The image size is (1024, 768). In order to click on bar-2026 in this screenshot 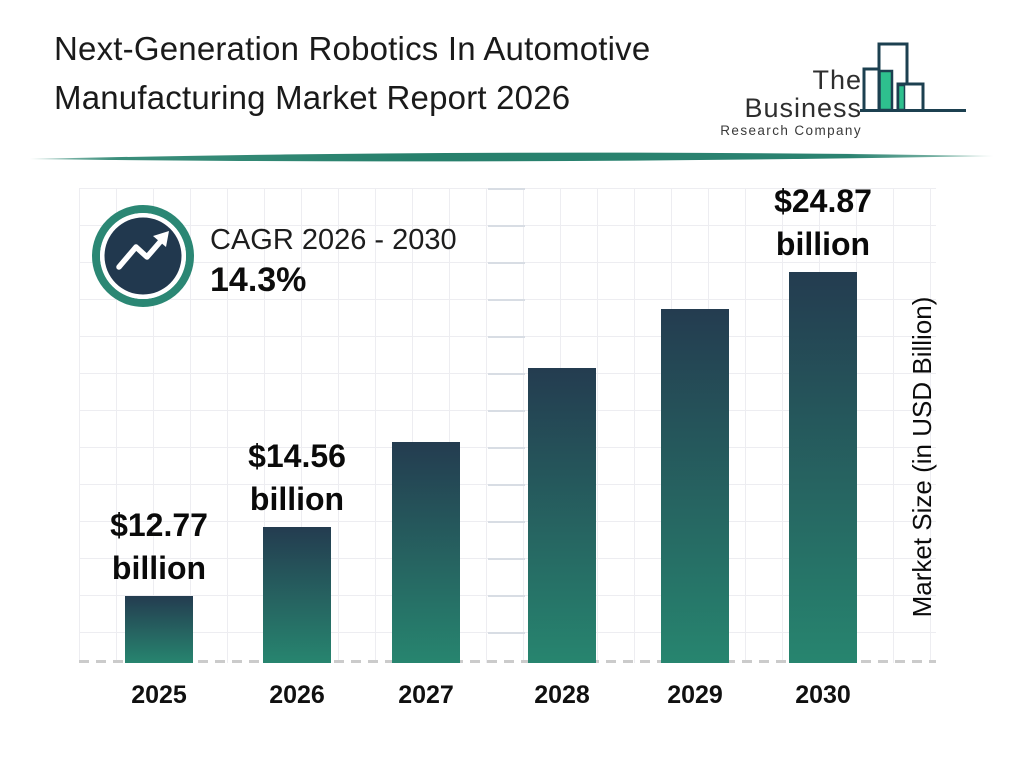, I will do `click(297, 595)`.